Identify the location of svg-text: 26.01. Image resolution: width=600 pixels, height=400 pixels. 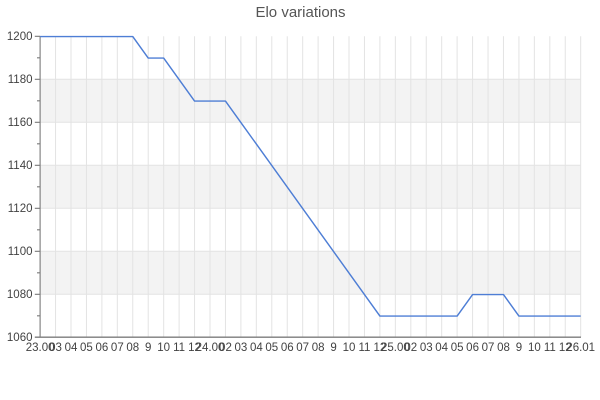
(580, 348).